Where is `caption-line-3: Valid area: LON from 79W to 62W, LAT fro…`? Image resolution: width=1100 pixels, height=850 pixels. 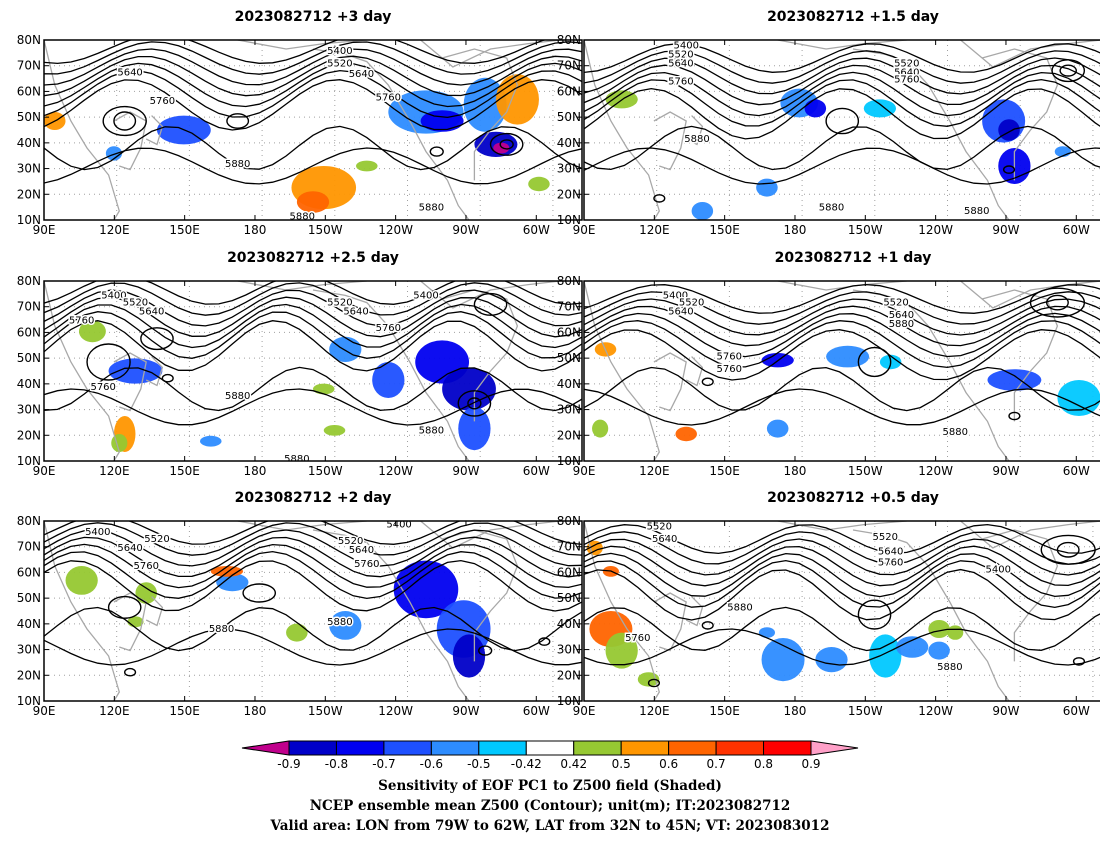
caption-line-3: Valid area: LON from 79W to 62W, LAT fro… is located at coordinates (550, 826).